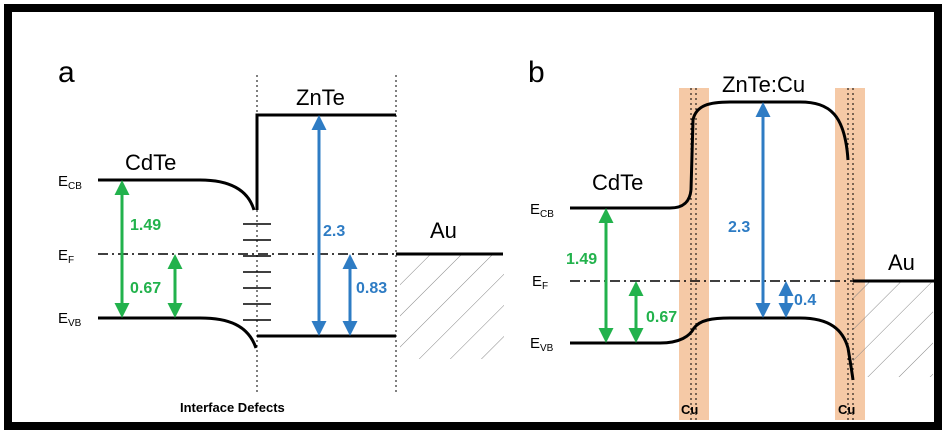 This screenshot has height=432, width=946. What do you see at coordinates (145, 225) in the screenshot?
I see `panel-a-gap-value: 1.49` at bounding box center [145, 225].